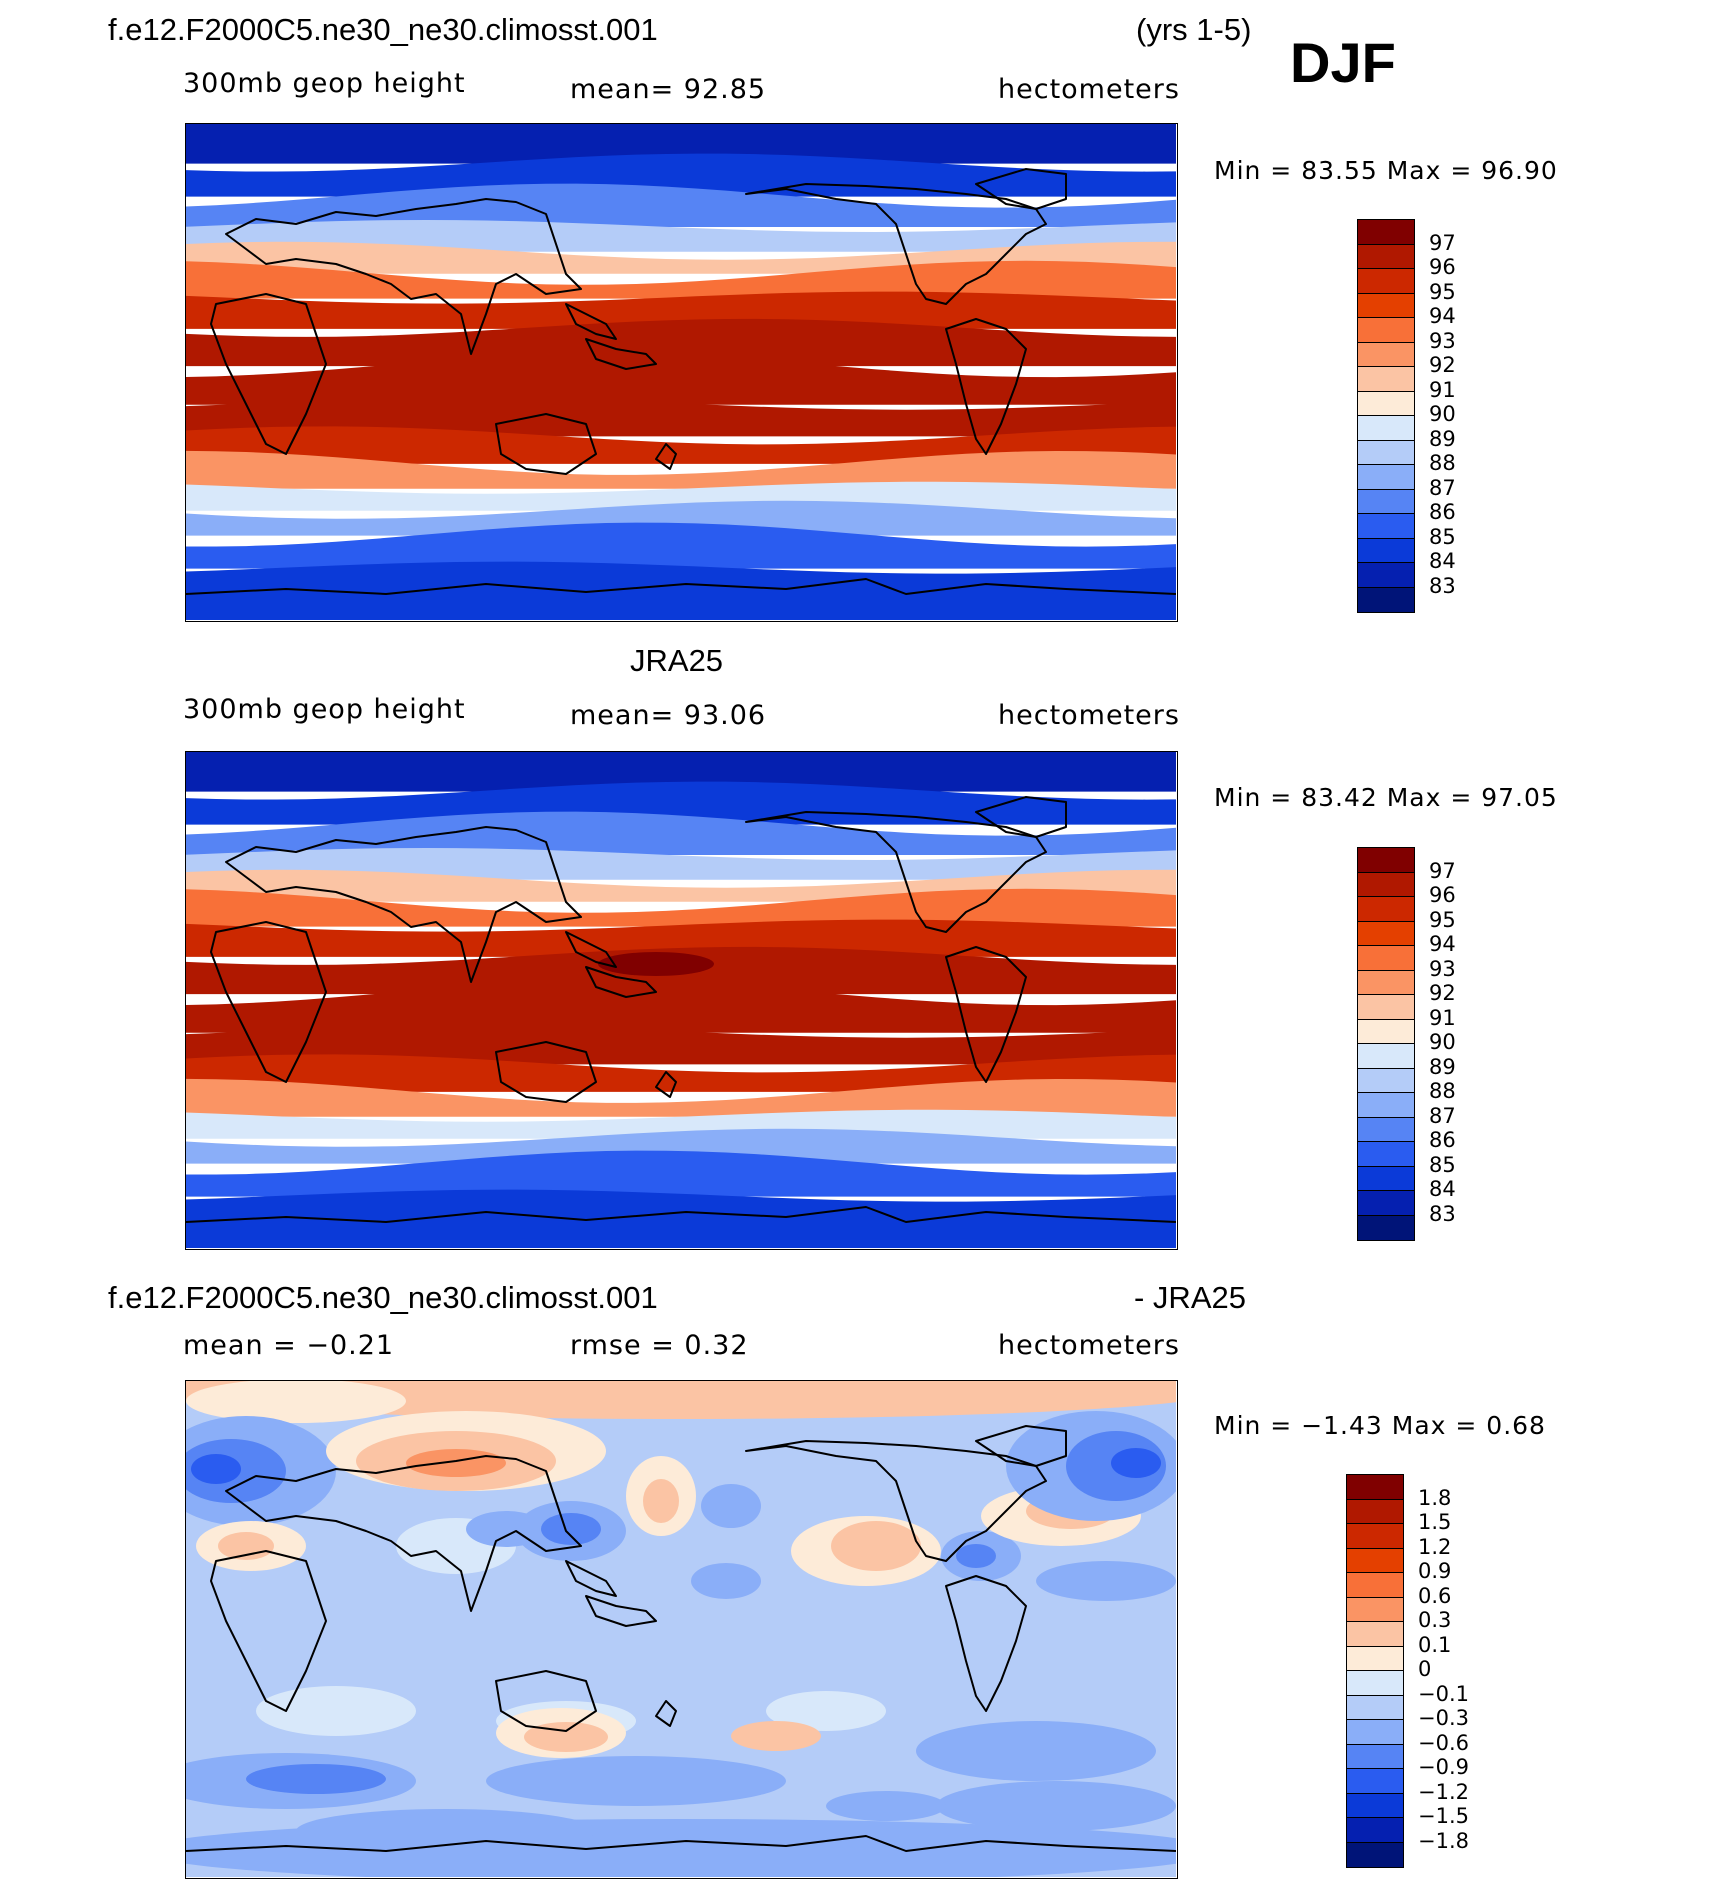 The height and width of the screenshot is (1886, 1710). Describe the element at coordinates (1442, 512) in the screenshot. I see `colorbar-level-label: 86` at that location.